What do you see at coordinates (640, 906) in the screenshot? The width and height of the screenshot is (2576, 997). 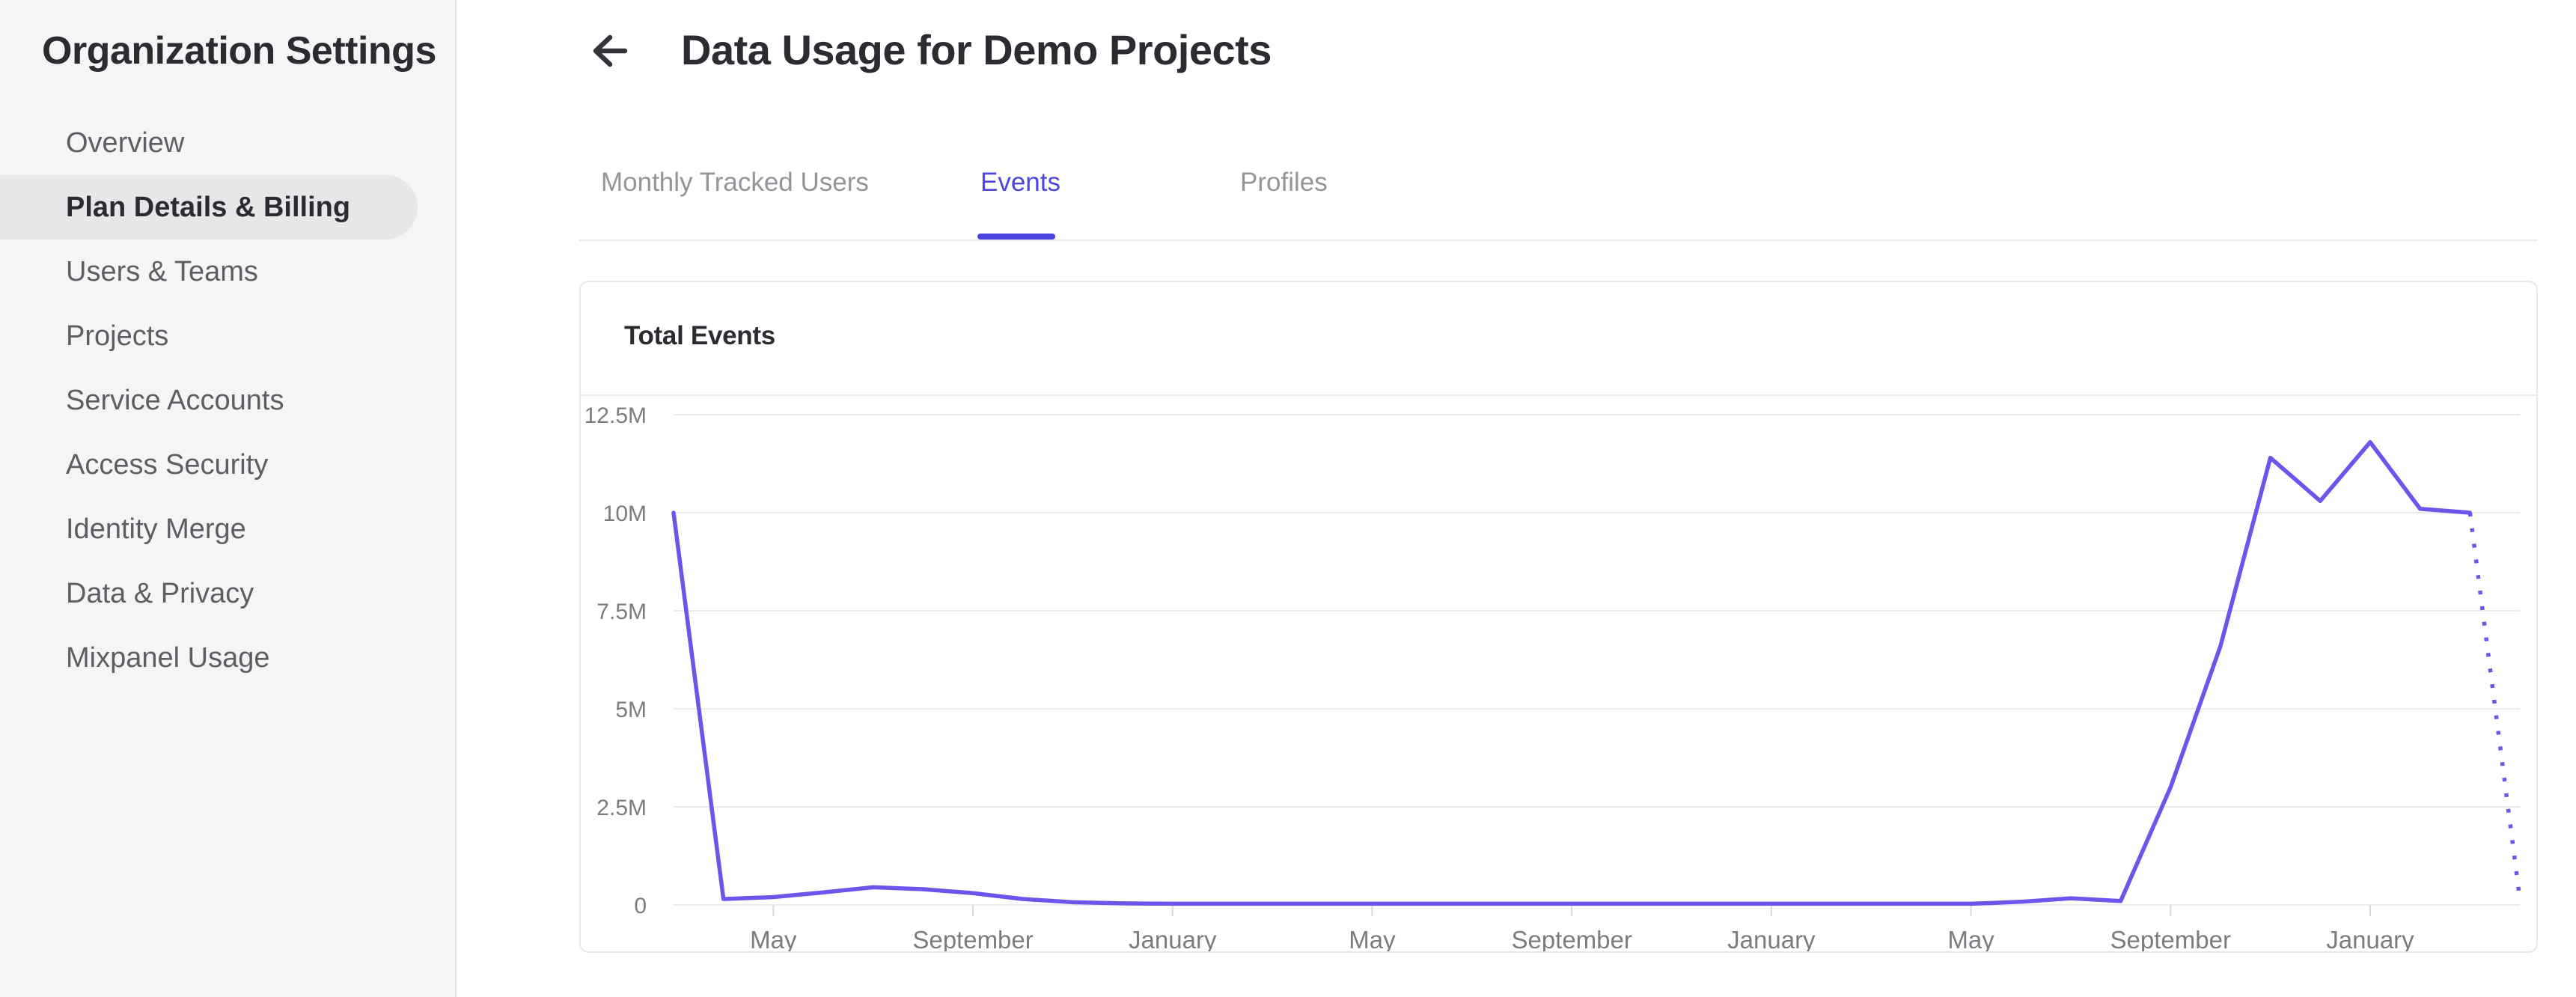 I see `svg-text: 0` at bounding box center [640, 906].